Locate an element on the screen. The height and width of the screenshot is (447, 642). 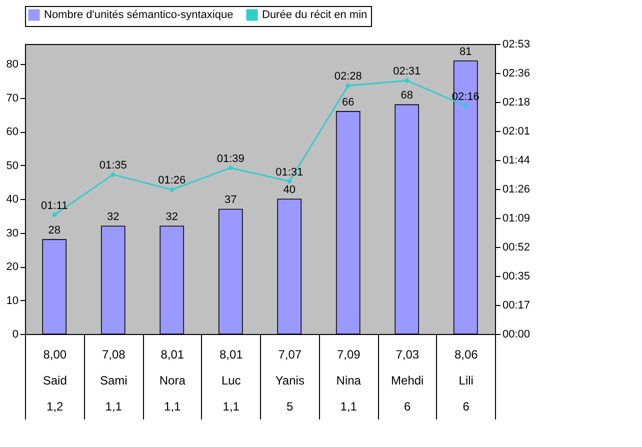
y2-tick-label: 00:52 is located at coordinates (516, 248).